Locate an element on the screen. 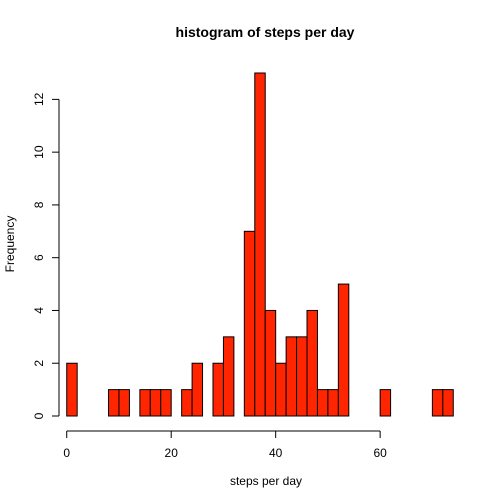 The image size is (504, 504). y-tick-label: 4 is located at coordinates (39, 310).